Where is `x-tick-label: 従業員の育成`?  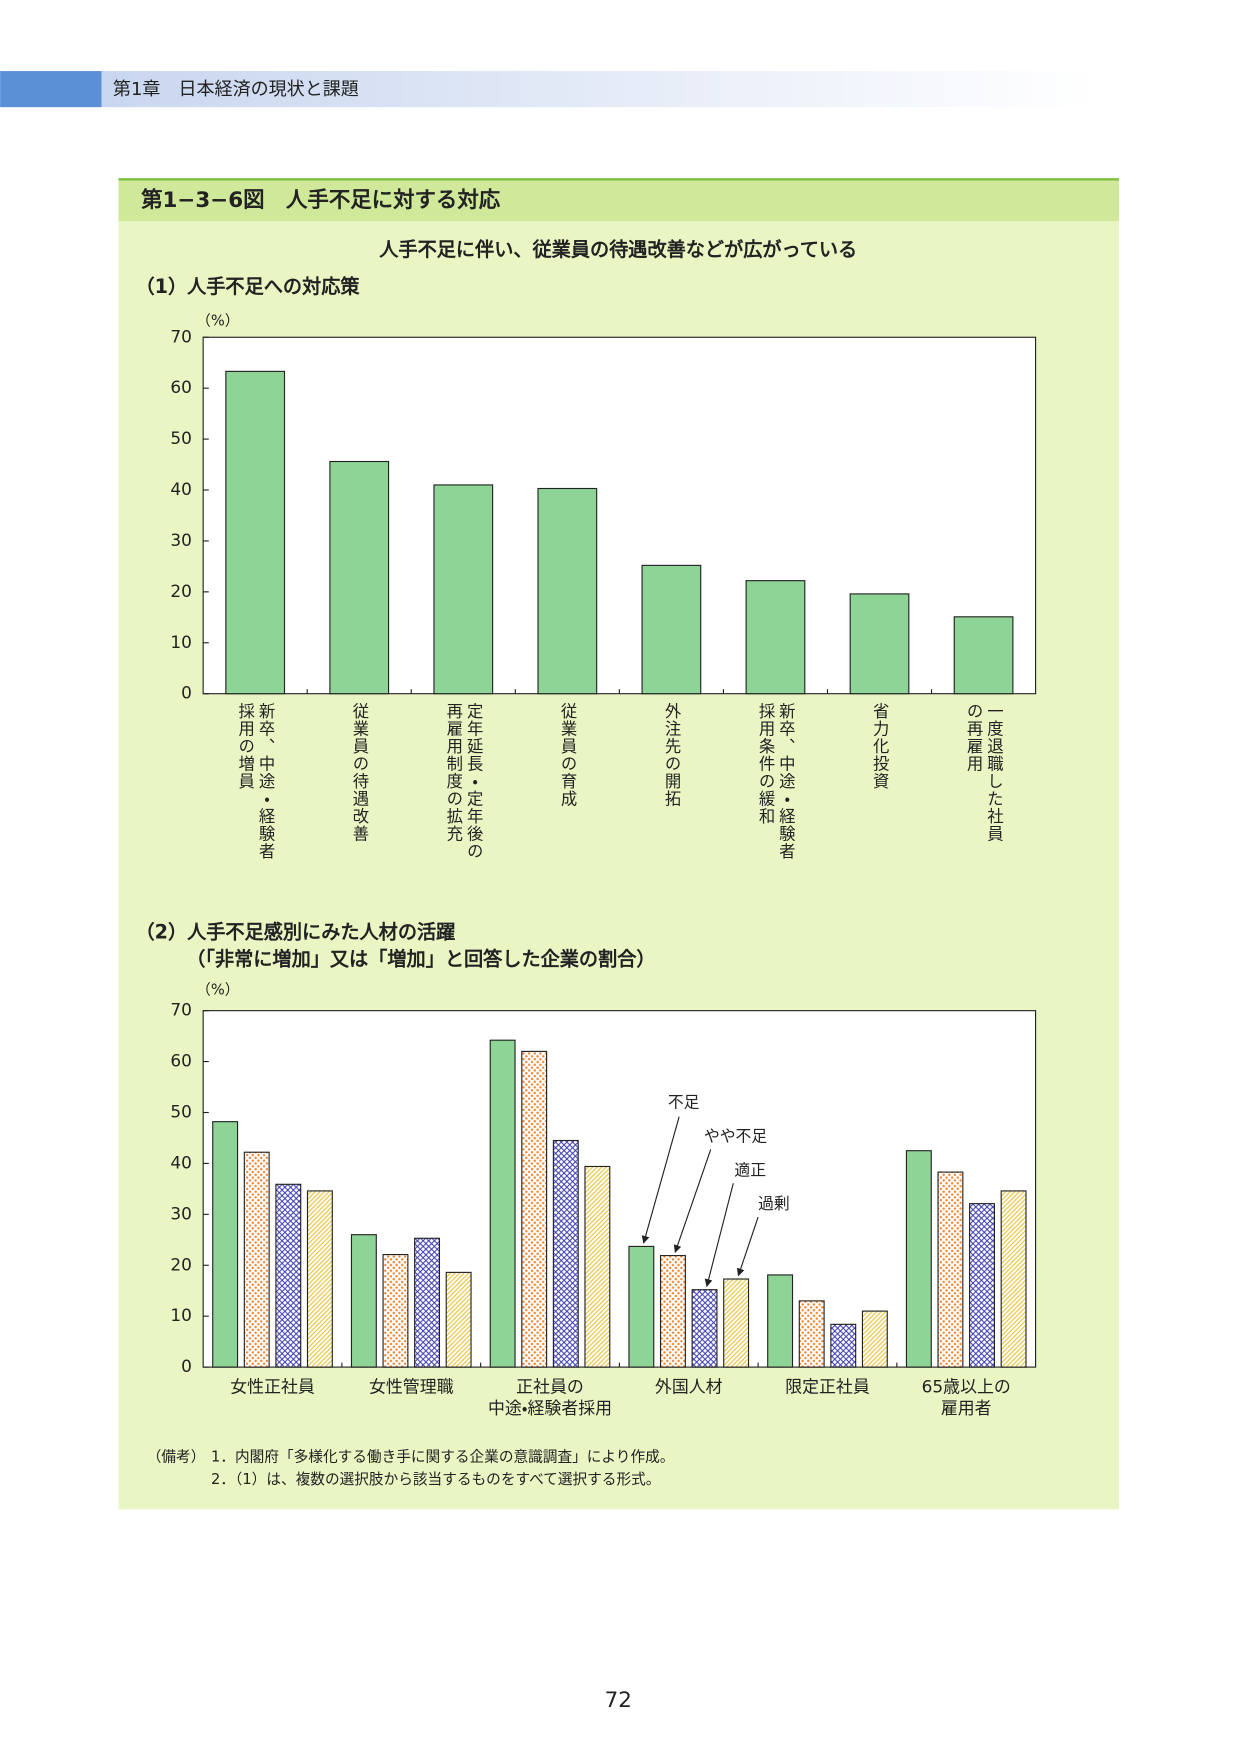
x-tick-label: 従業員の育成 is located at coordinates (567, 755).